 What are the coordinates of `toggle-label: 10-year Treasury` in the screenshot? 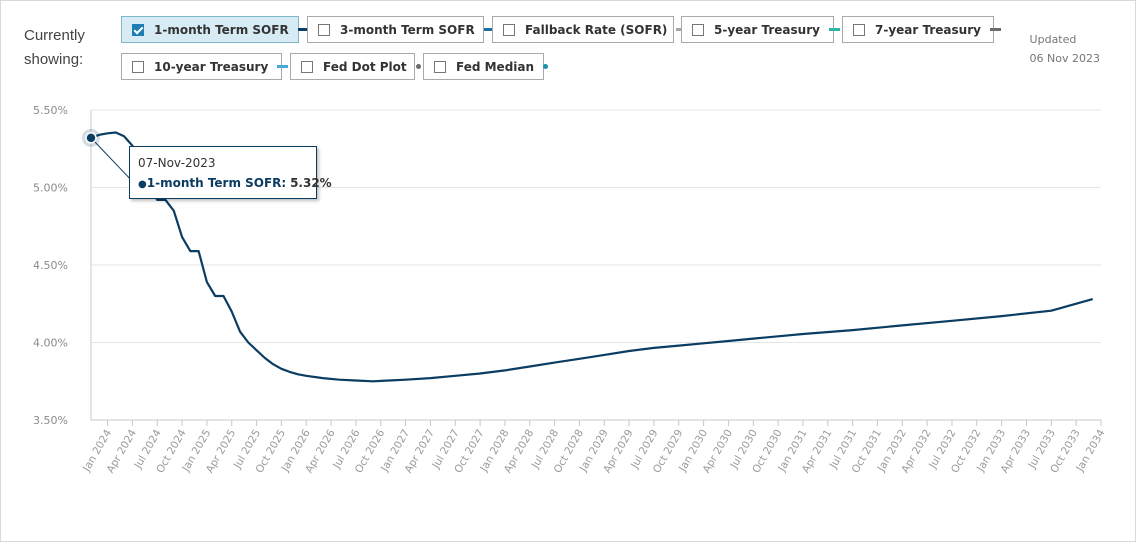 It's located at (211, 66).